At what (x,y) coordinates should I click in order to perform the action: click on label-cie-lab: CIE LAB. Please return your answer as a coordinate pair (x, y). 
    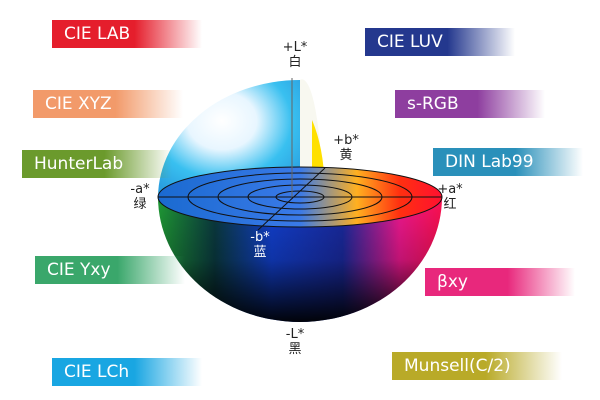
    Looking at the image, I should click on (127, 34).